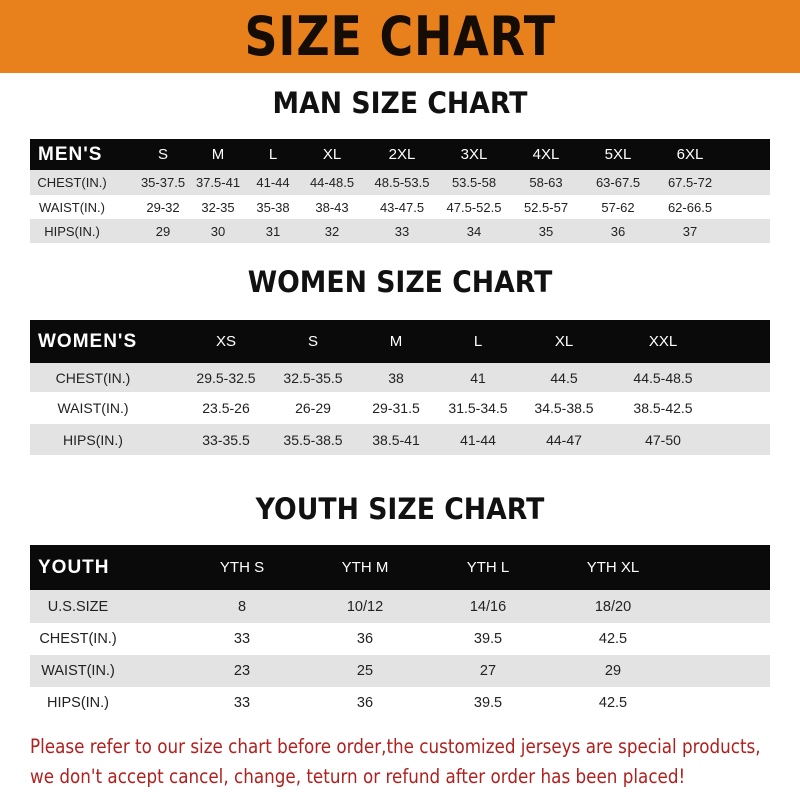 Image resolution: width=800 pixels, height=800 pixels. I want to click on measurement-cell: 10/12, so click(365, 606).